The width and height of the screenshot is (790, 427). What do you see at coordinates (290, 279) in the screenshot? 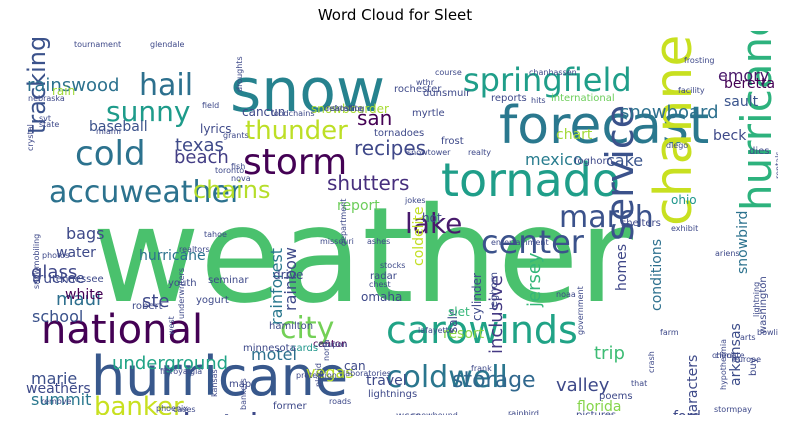
I see `word-rainbow: rainbow` at bounding box center [290, 279].